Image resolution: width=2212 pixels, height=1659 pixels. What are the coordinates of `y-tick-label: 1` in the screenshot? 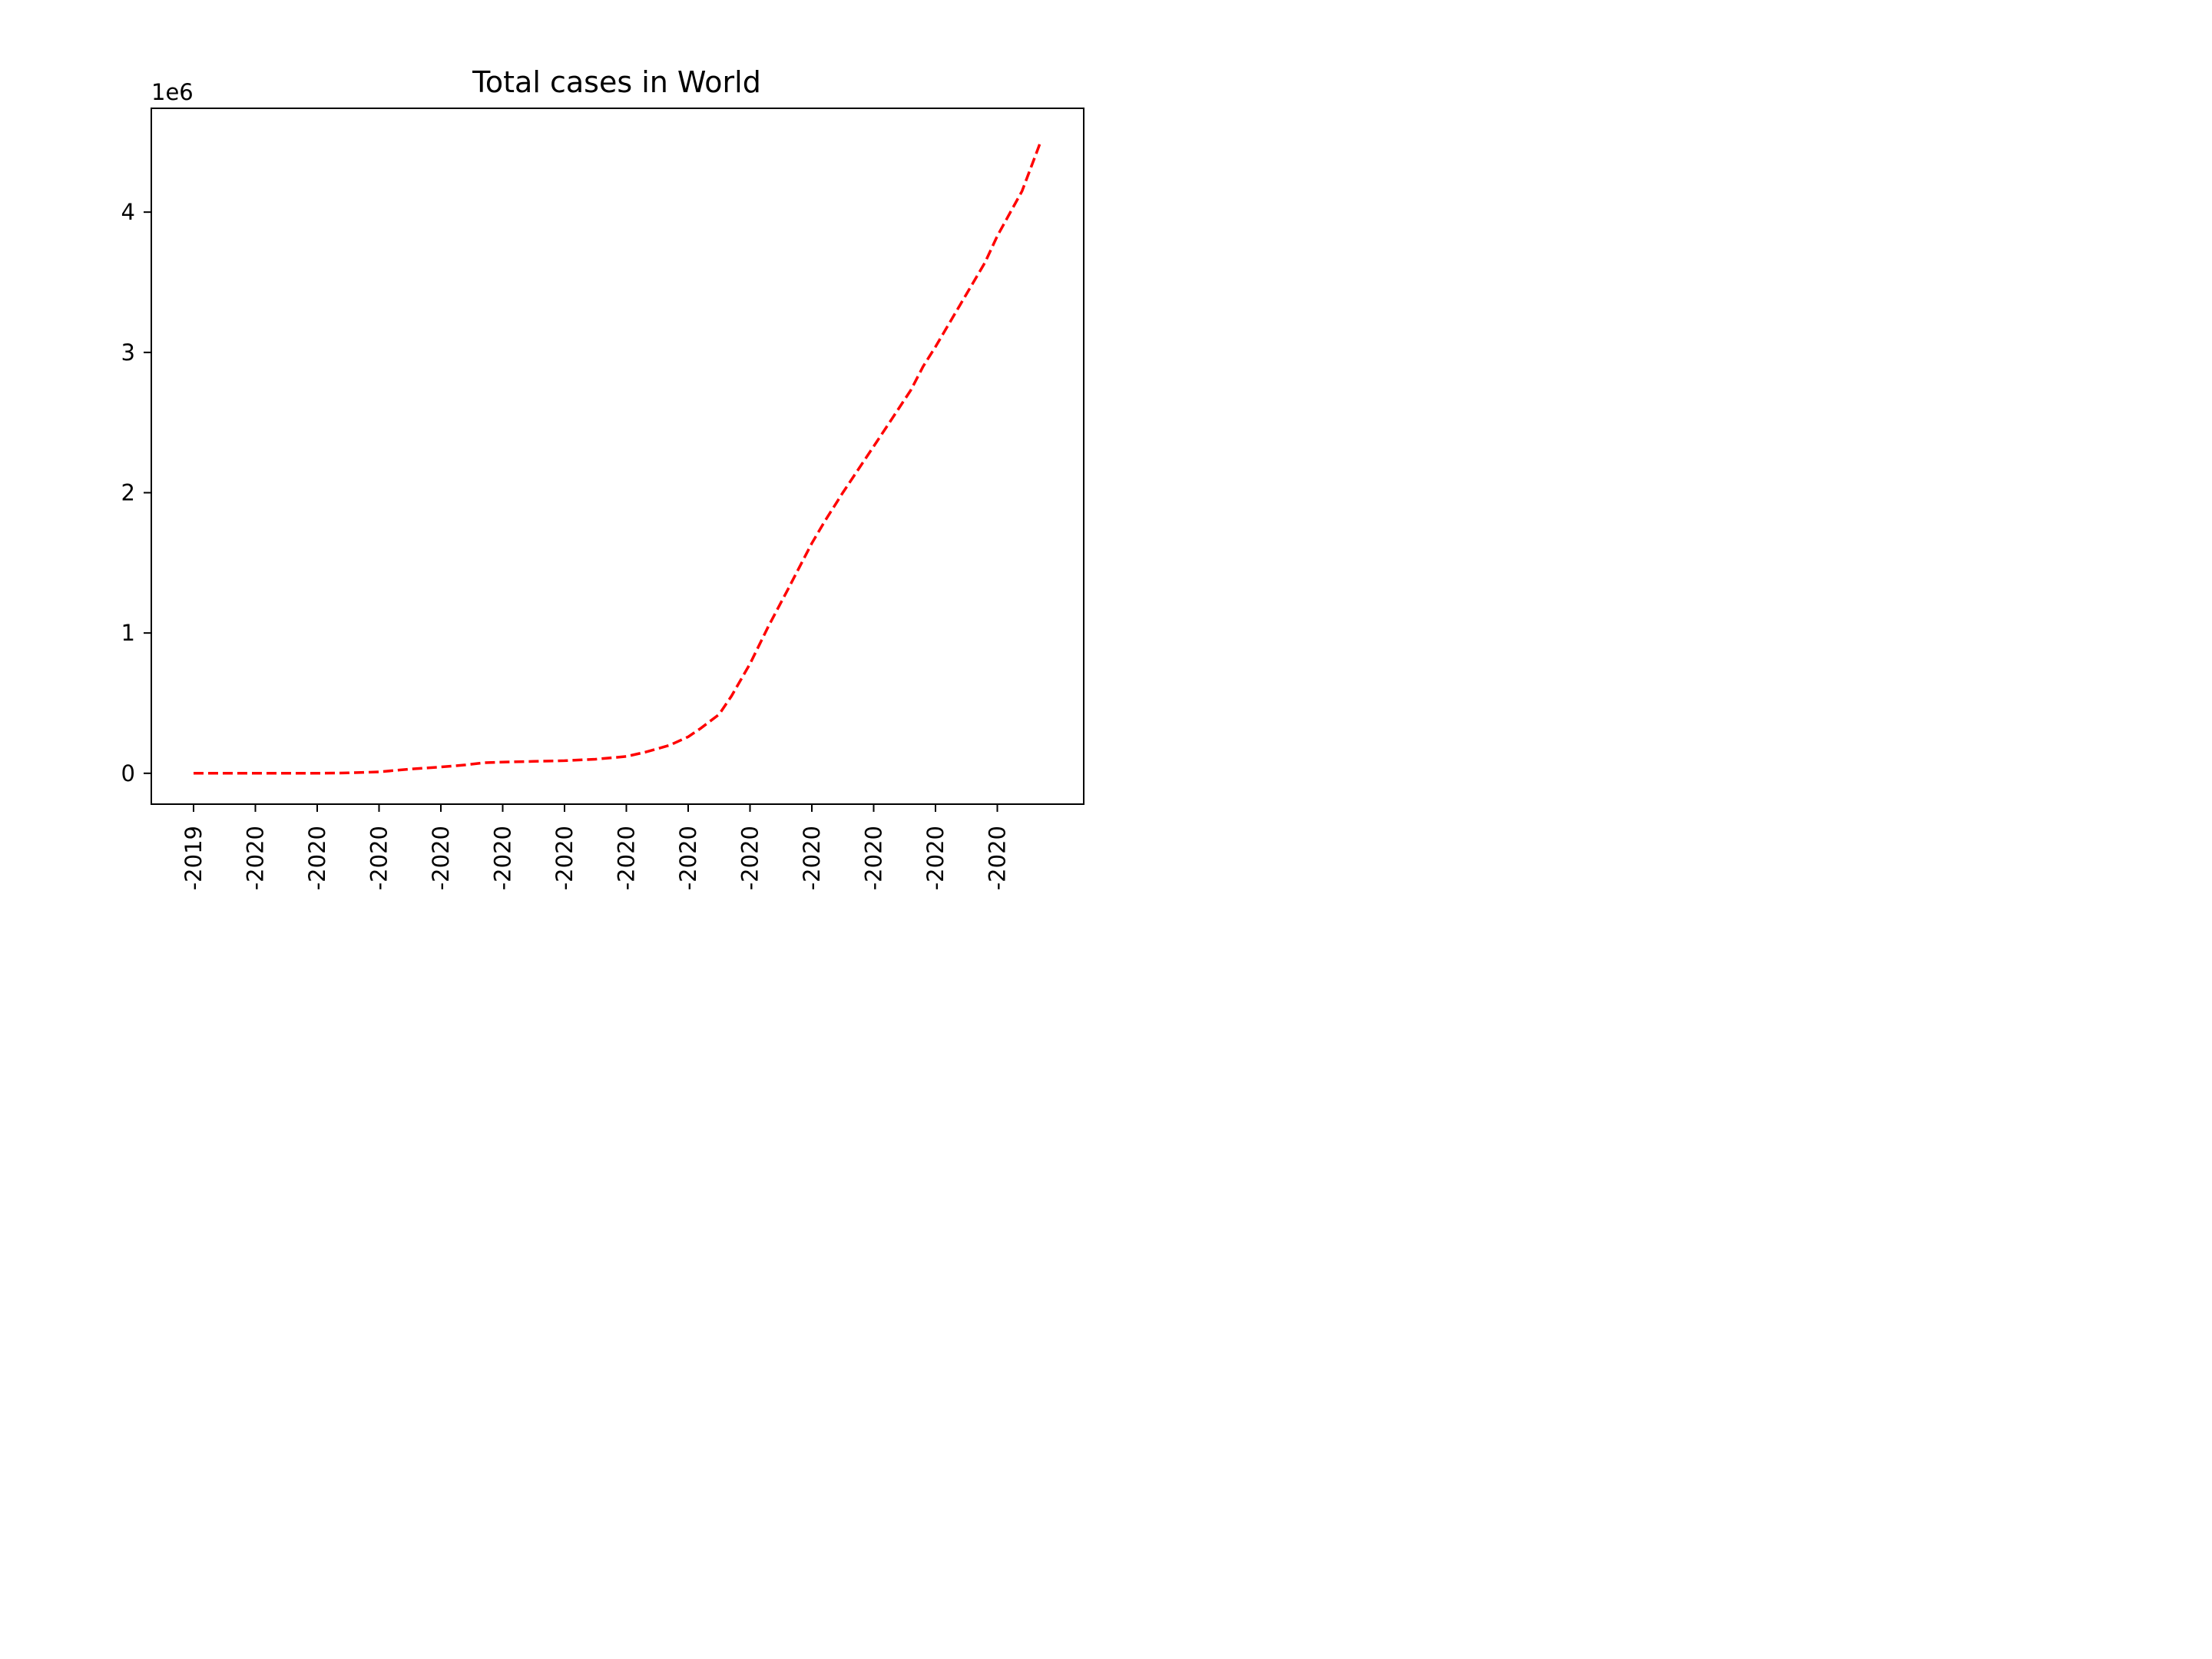 It's located at (128, 633).